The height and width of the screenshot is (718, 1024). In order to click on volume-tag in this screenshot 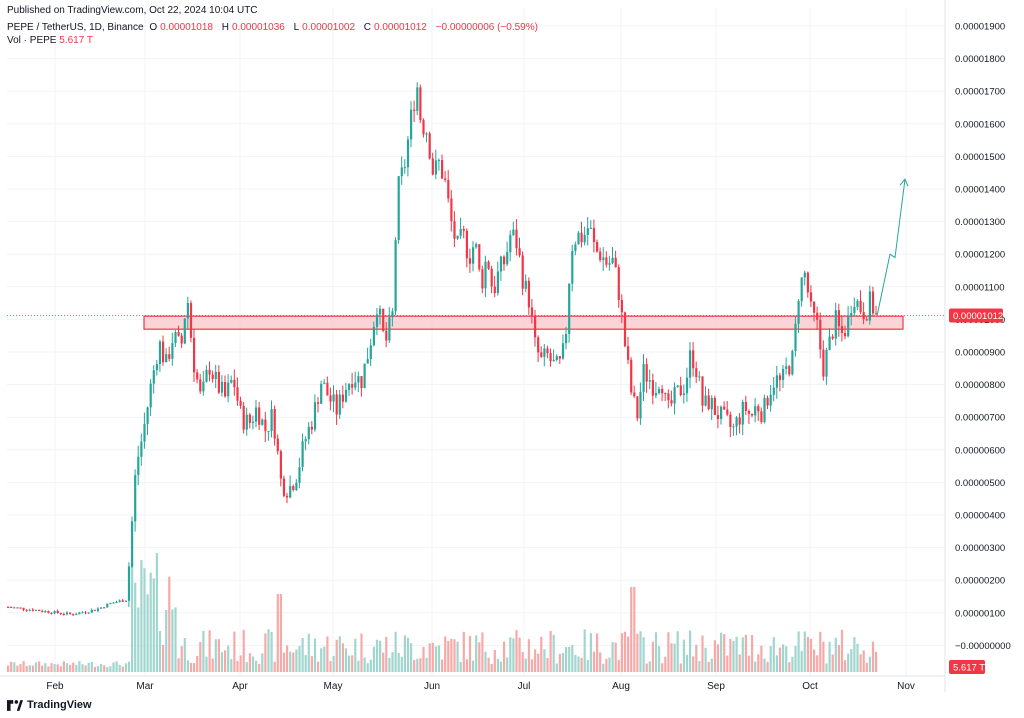, I will do `click(967, 667)`.